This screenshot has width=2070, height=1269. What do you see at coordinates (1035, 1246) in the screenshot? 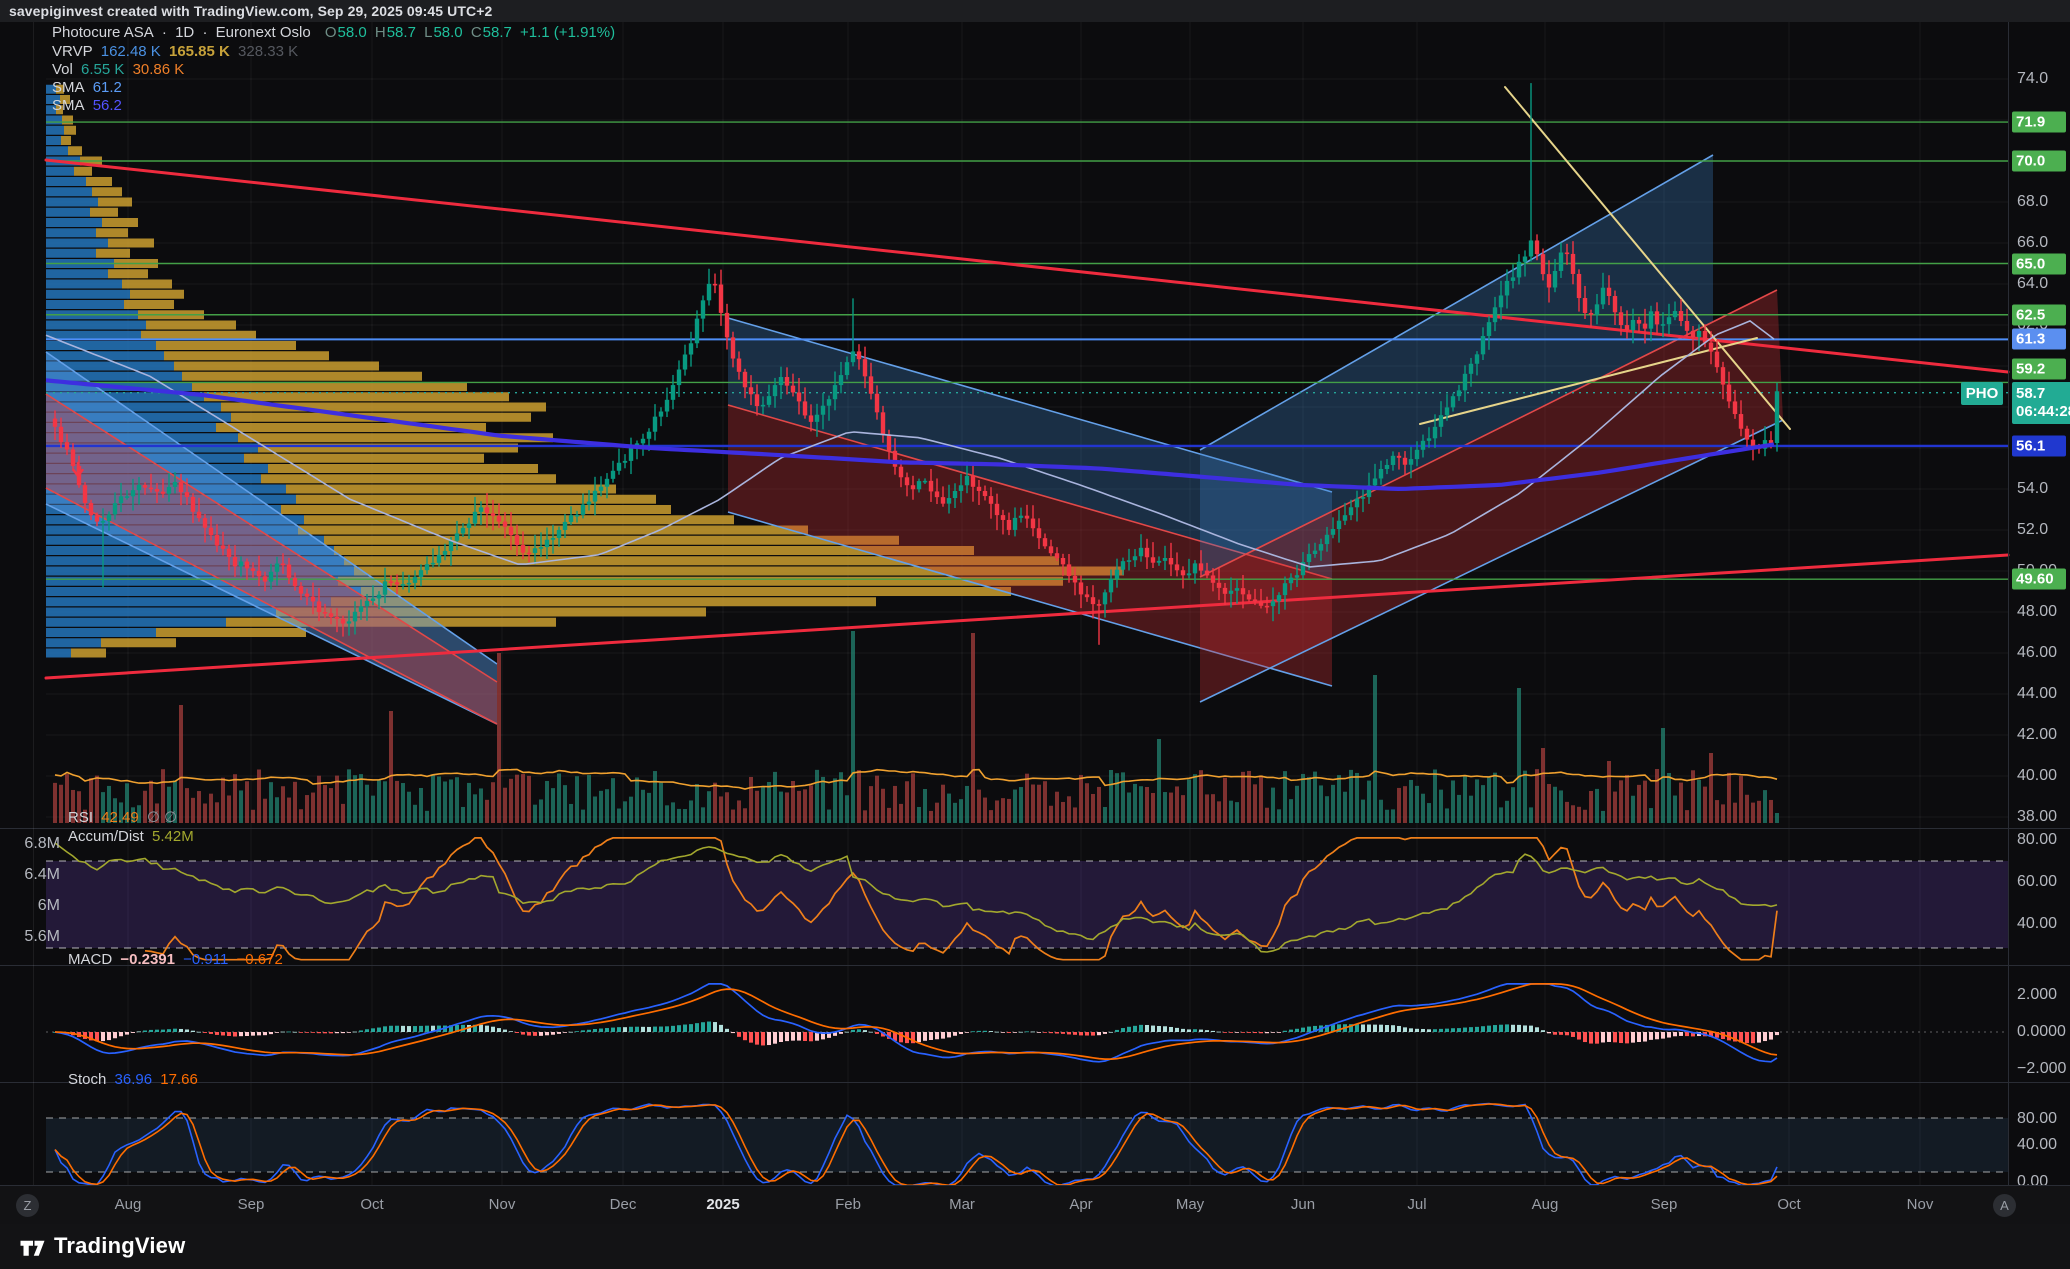
I see `footer: TradingView` at bounding box center [1035, 1246].